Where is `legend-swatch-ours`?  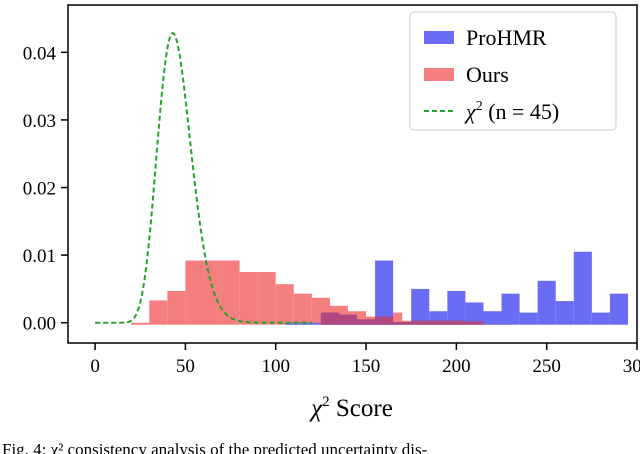 legend-swatch-ours is located at coordinates (439, 74).